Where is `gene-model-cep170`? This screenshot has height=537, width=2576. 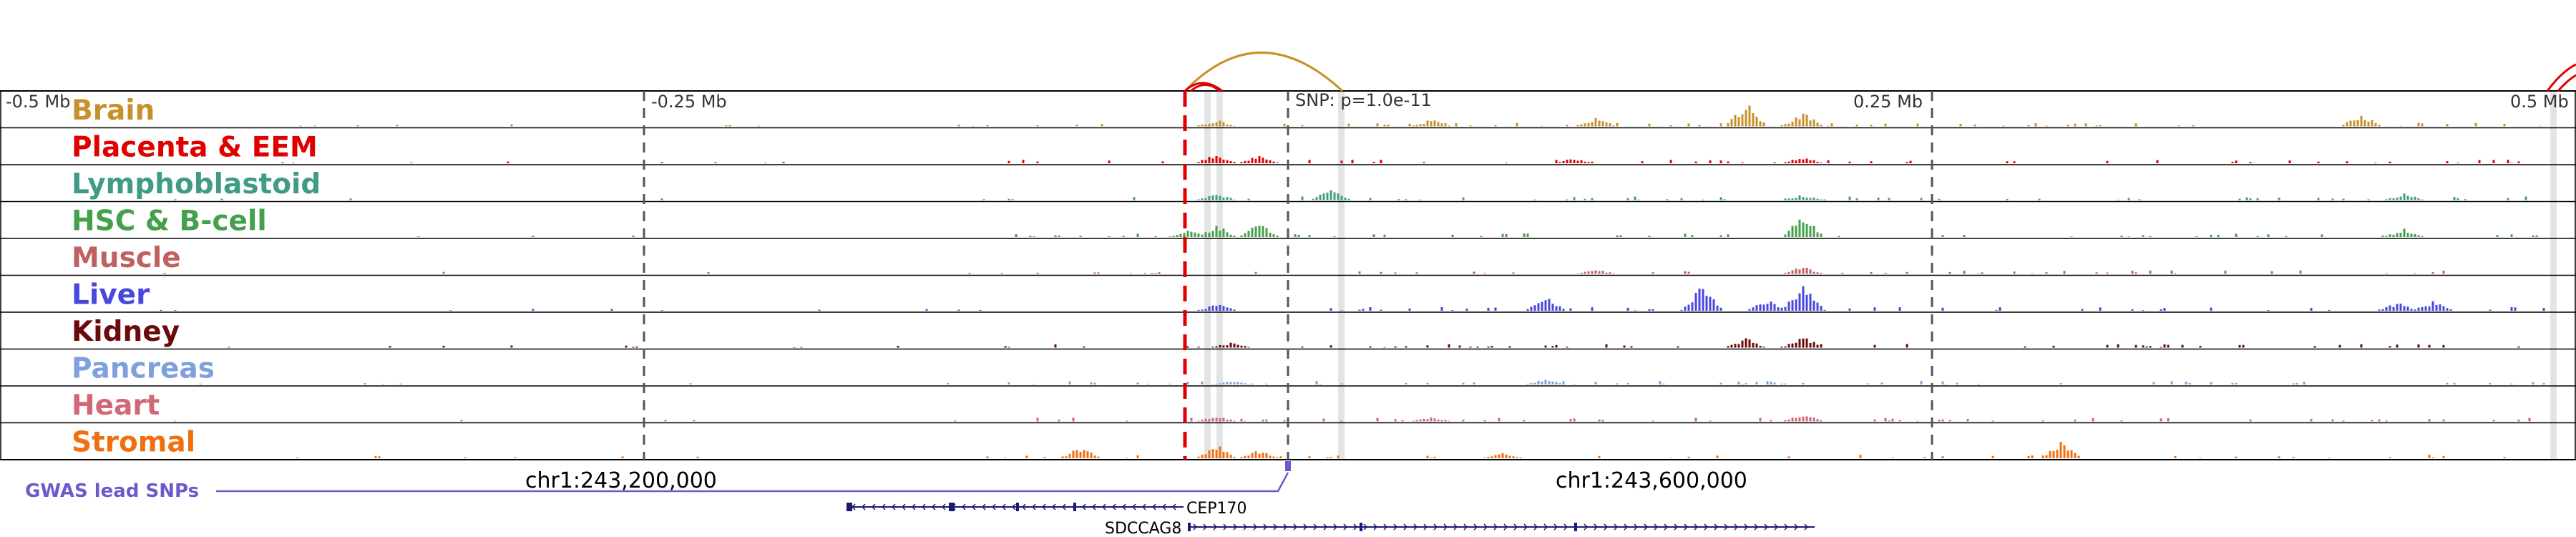
gene-model-cep170 is located at coordinates (1015, 507).